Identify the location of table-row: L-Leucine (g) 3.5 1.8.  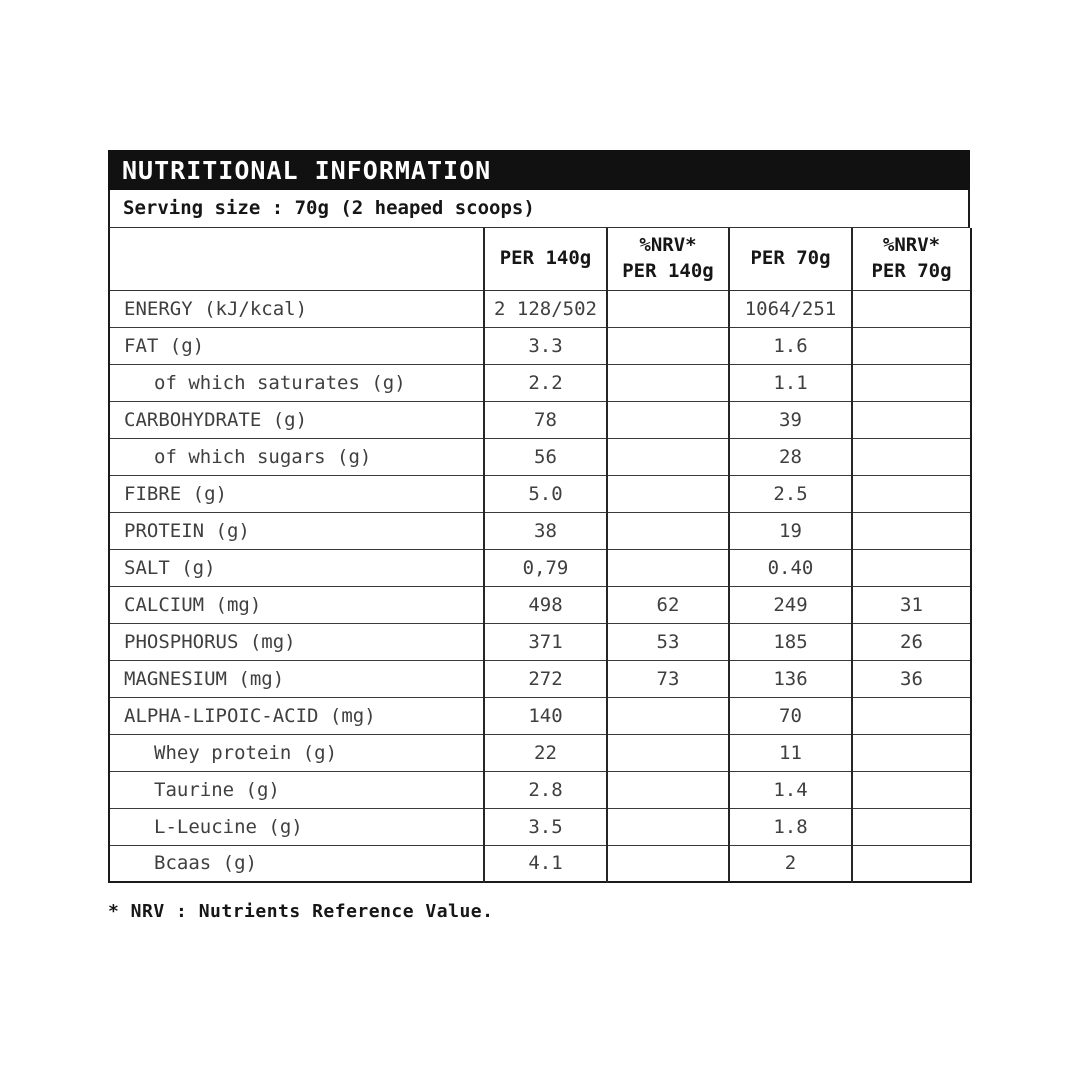
(540, 826).